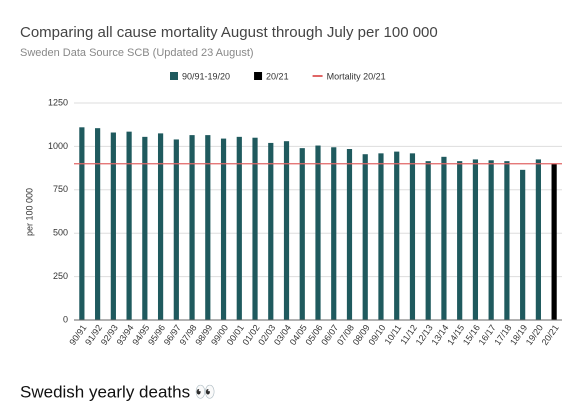 The height and width of the screenshot is (412, 576). I want to click on x-tick-label: 20/21, so click(550, 335).